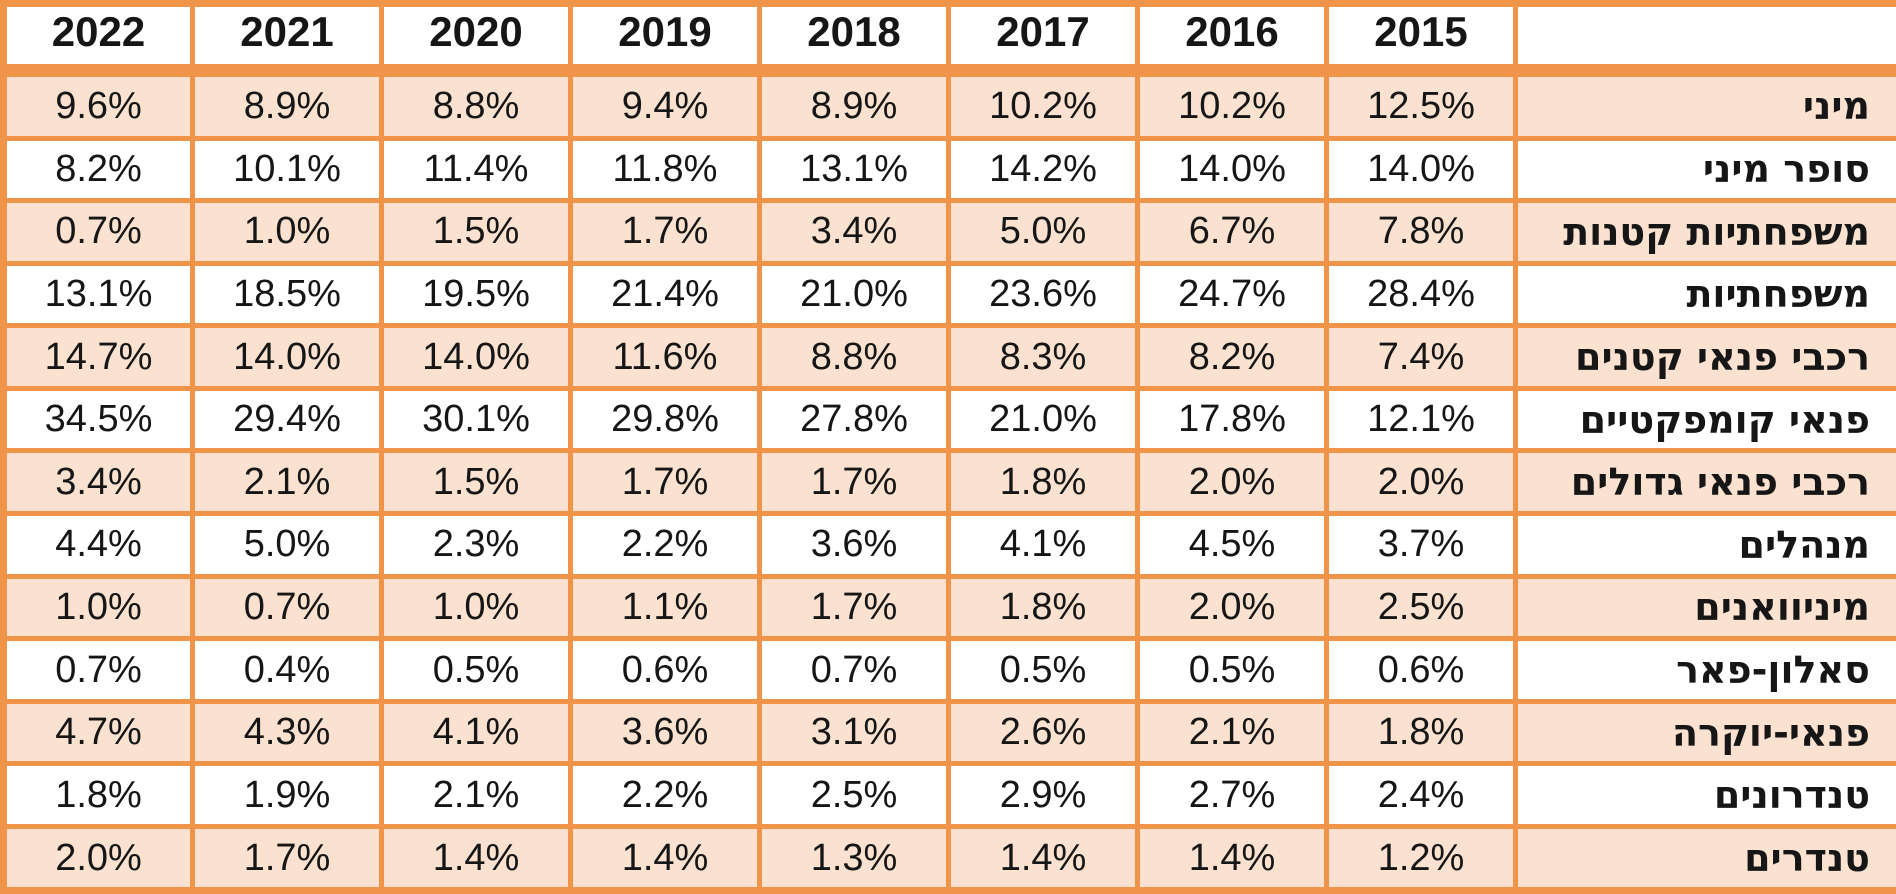 This screenshot has width=1896, height=894. Describe the element at coordinates (854, 732) in the screenshot. I see `value-cell: 3.1%` at that location.